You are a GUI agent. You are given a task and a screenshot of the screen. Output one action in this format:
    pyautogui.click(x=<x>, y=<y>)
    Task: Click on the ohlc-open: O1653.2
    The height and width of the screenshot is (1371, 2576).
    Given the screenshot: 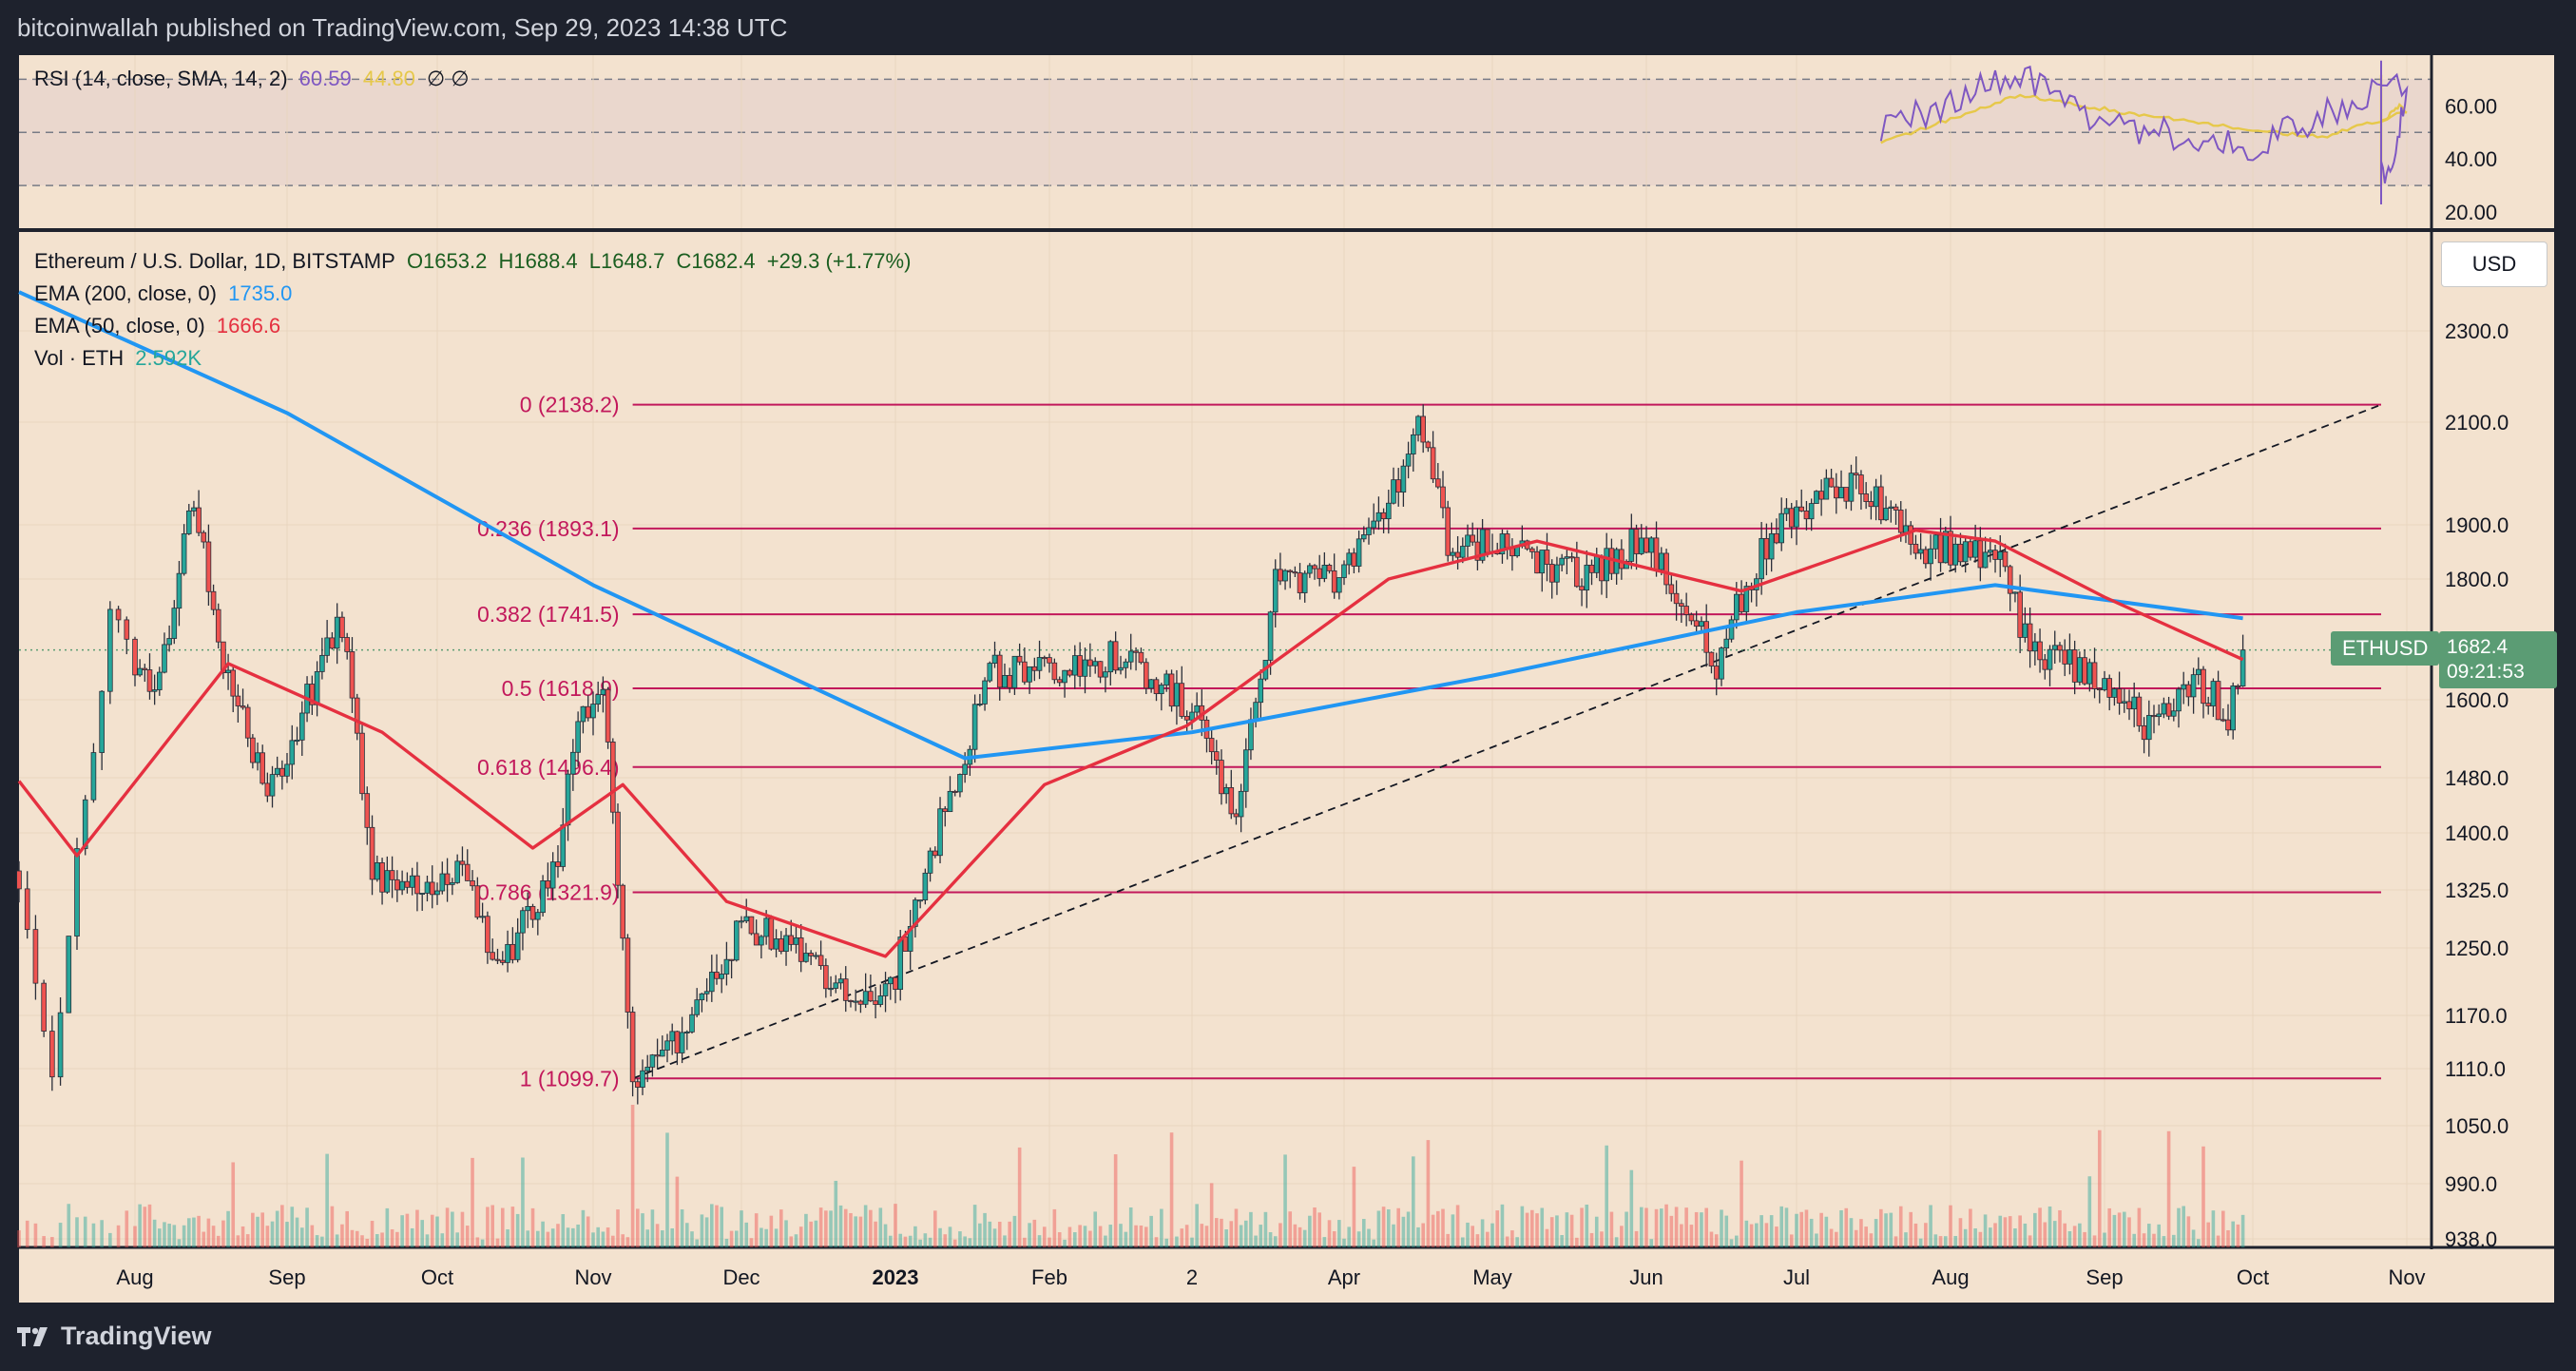 What is the action you would take?
    pyautogui.click(x=447, y=261)
    